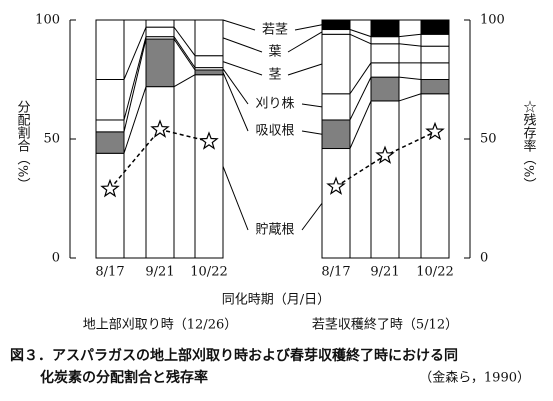  Describe the element at coordinates (124, 377) in the screenshot. I see `caption: 化炭素の分配割合と残存率` at that location.